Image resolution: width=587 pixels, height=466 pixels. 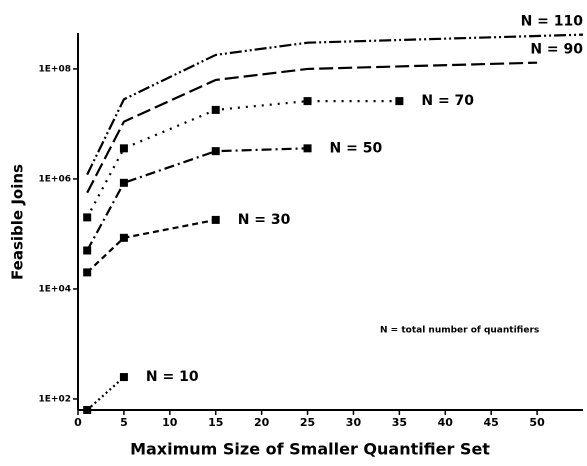 I want to click on series-label: N = 50, so click(x=356, y=148).